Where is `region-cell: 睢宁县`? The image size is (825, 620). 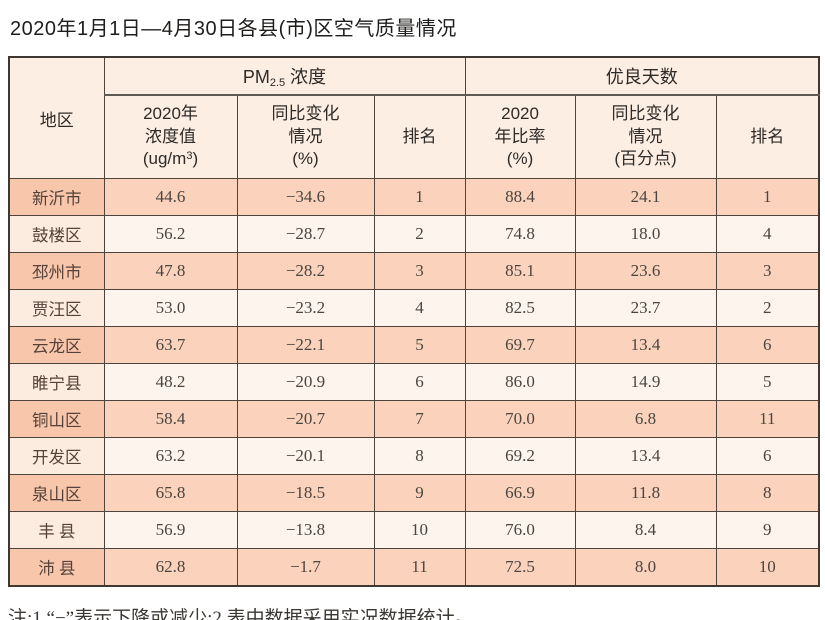
region-cell: 睢宁县 is located at coordinates (56, 382).